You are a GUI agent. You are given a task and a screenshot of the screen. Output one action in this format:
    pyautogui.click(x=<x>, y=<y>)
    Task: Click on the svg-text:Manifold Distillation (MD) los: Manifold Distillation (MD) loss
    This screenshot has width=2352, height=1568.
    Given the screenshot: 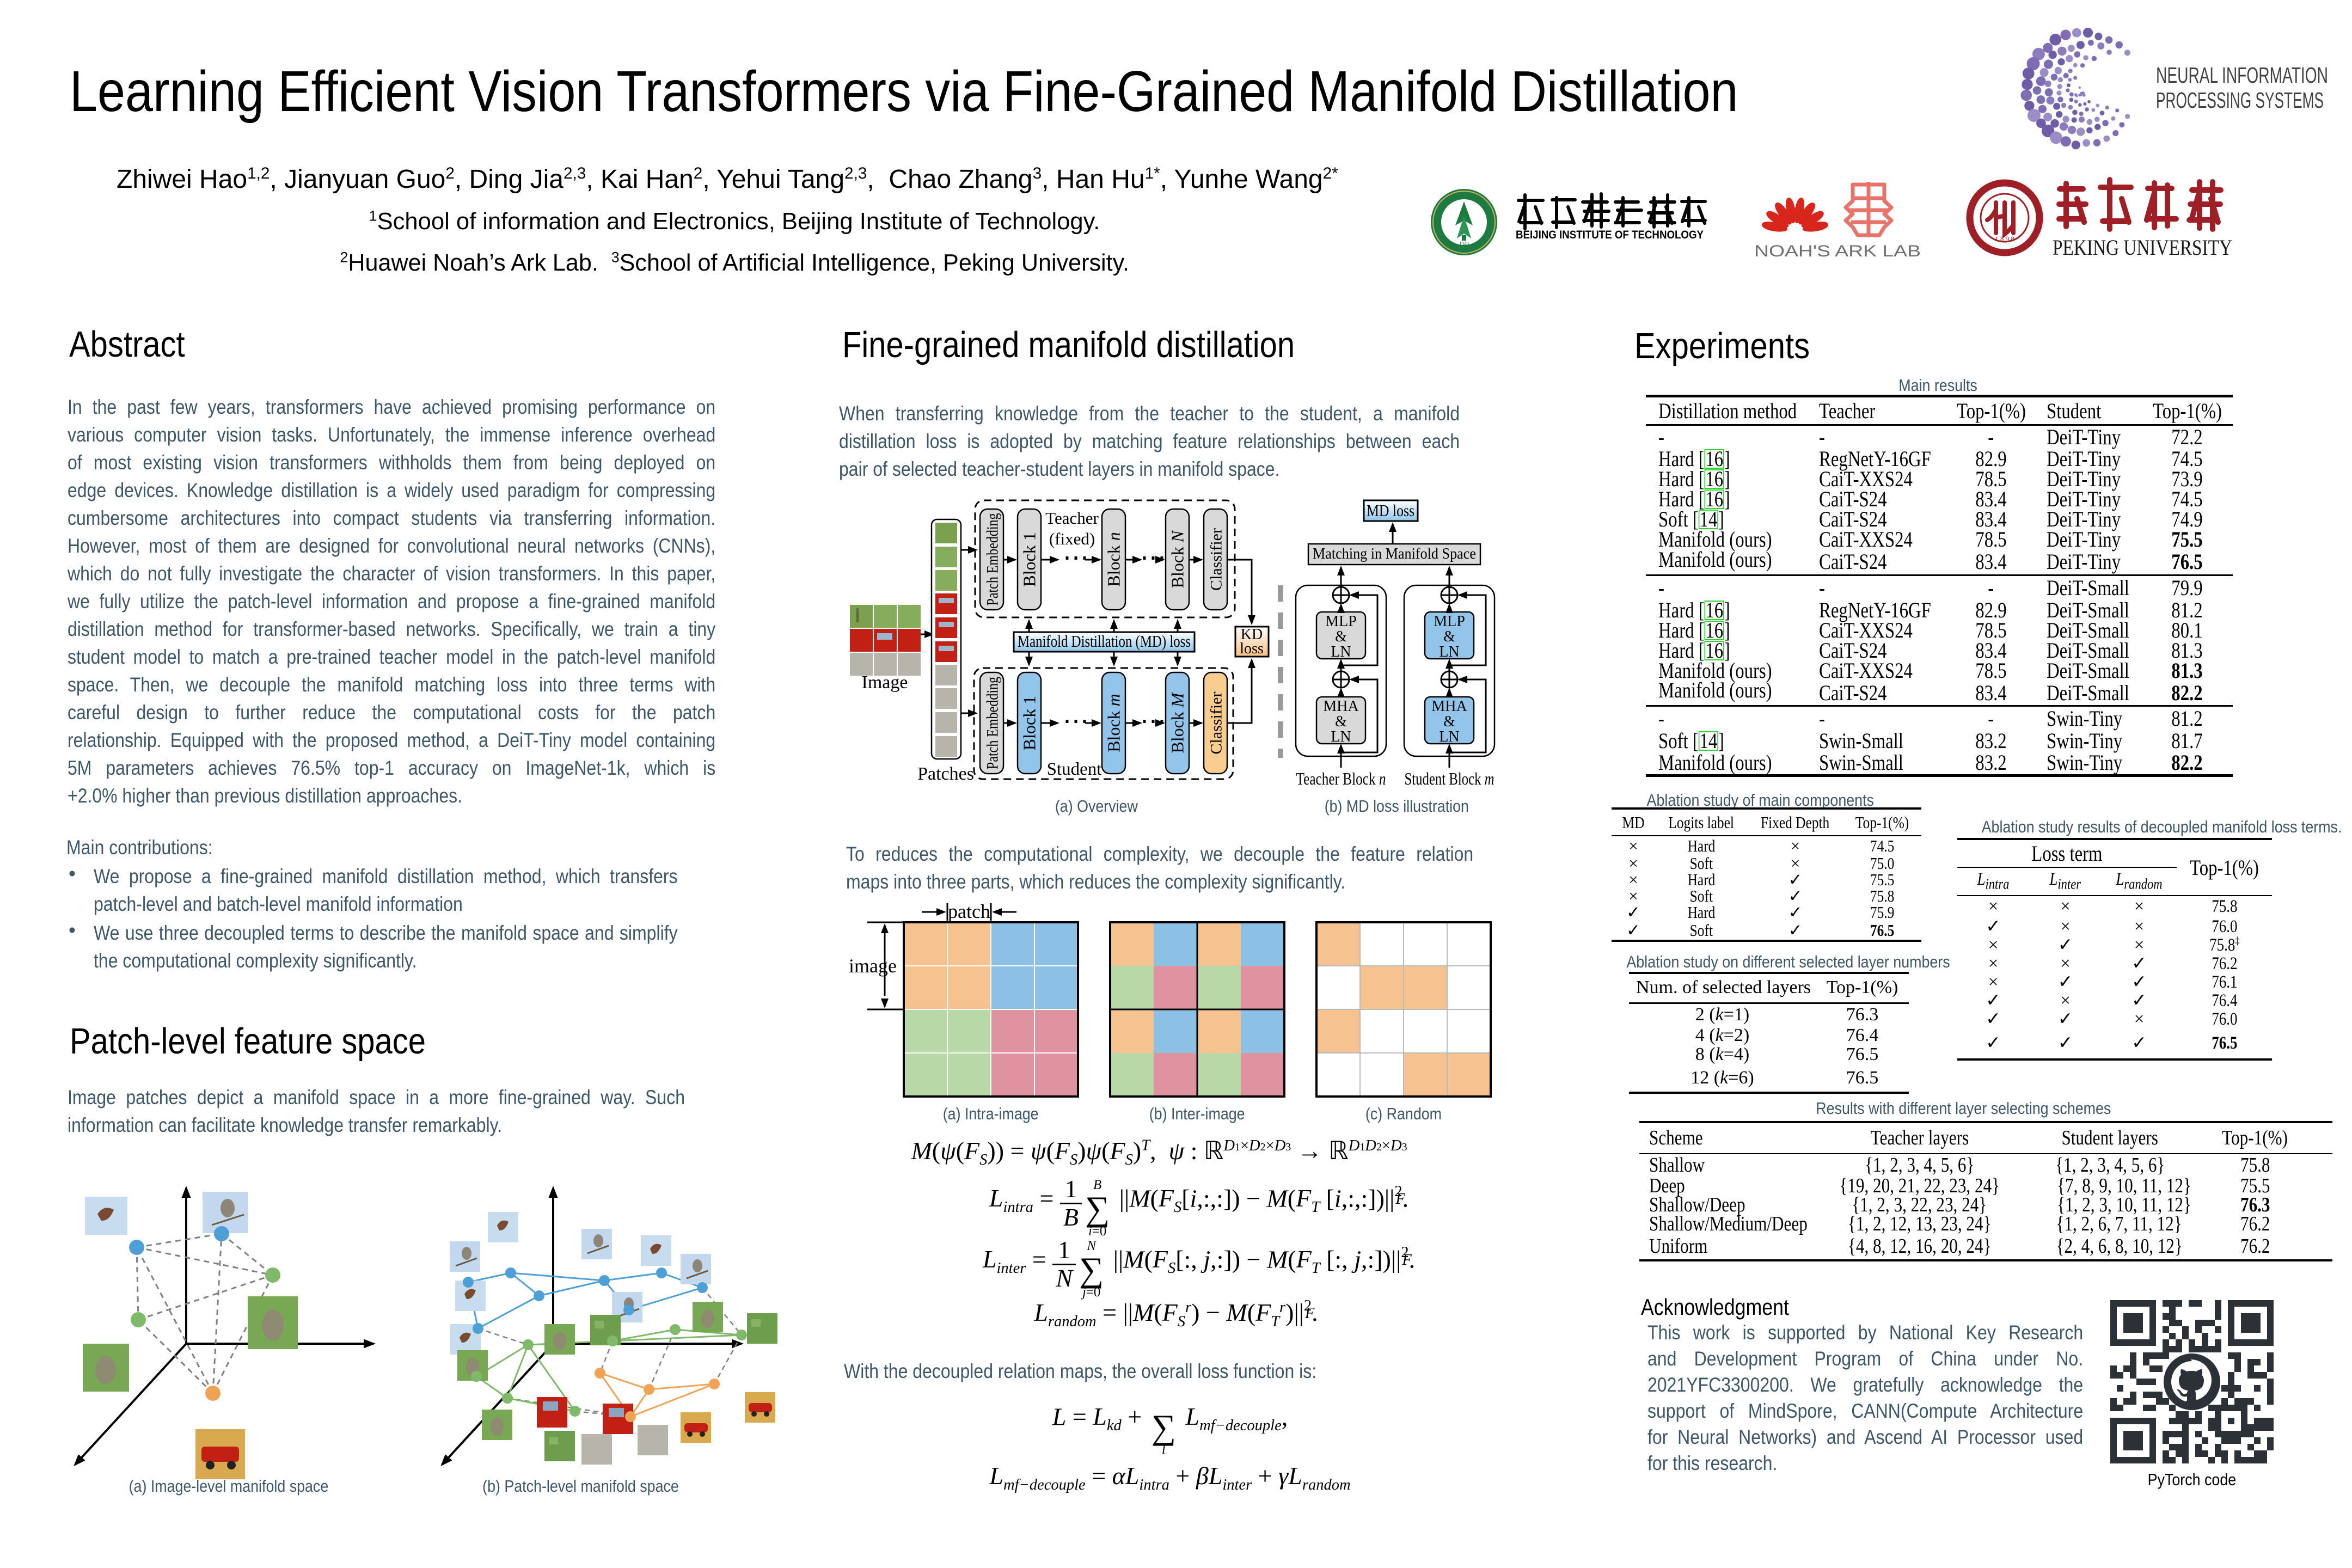 What is the action you would take?
    pyautogui.click(x=1104, y=641)
    